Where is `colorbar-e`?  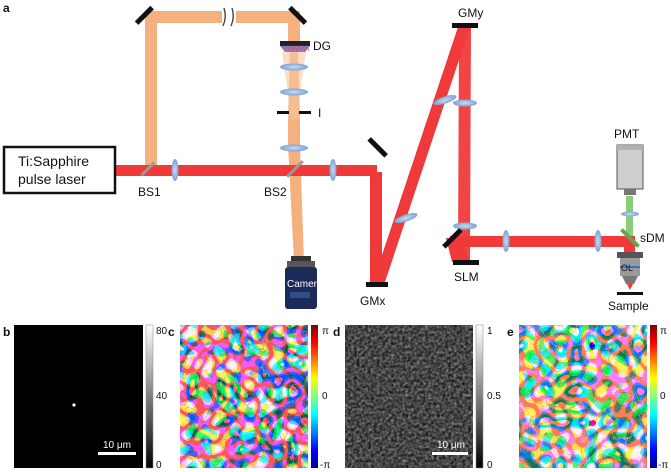
colorbar-e is located at coordinates (653, 396).